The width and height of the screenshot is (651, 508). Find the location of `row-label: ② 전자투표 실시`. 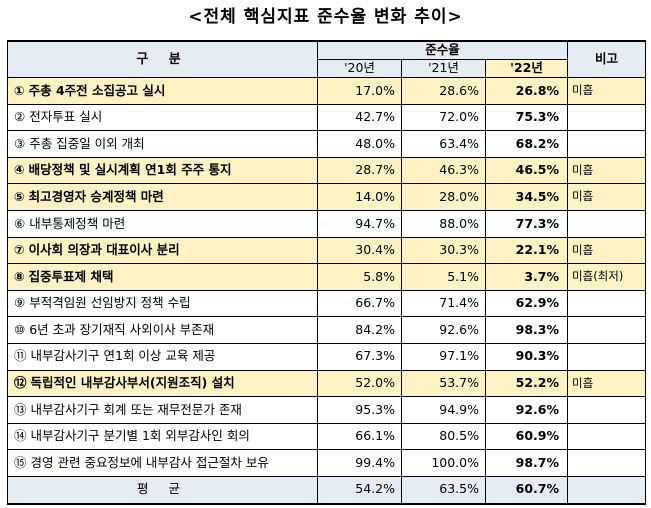

row-label: ② 전자투표 실시 is located at coordinates (162, 117).